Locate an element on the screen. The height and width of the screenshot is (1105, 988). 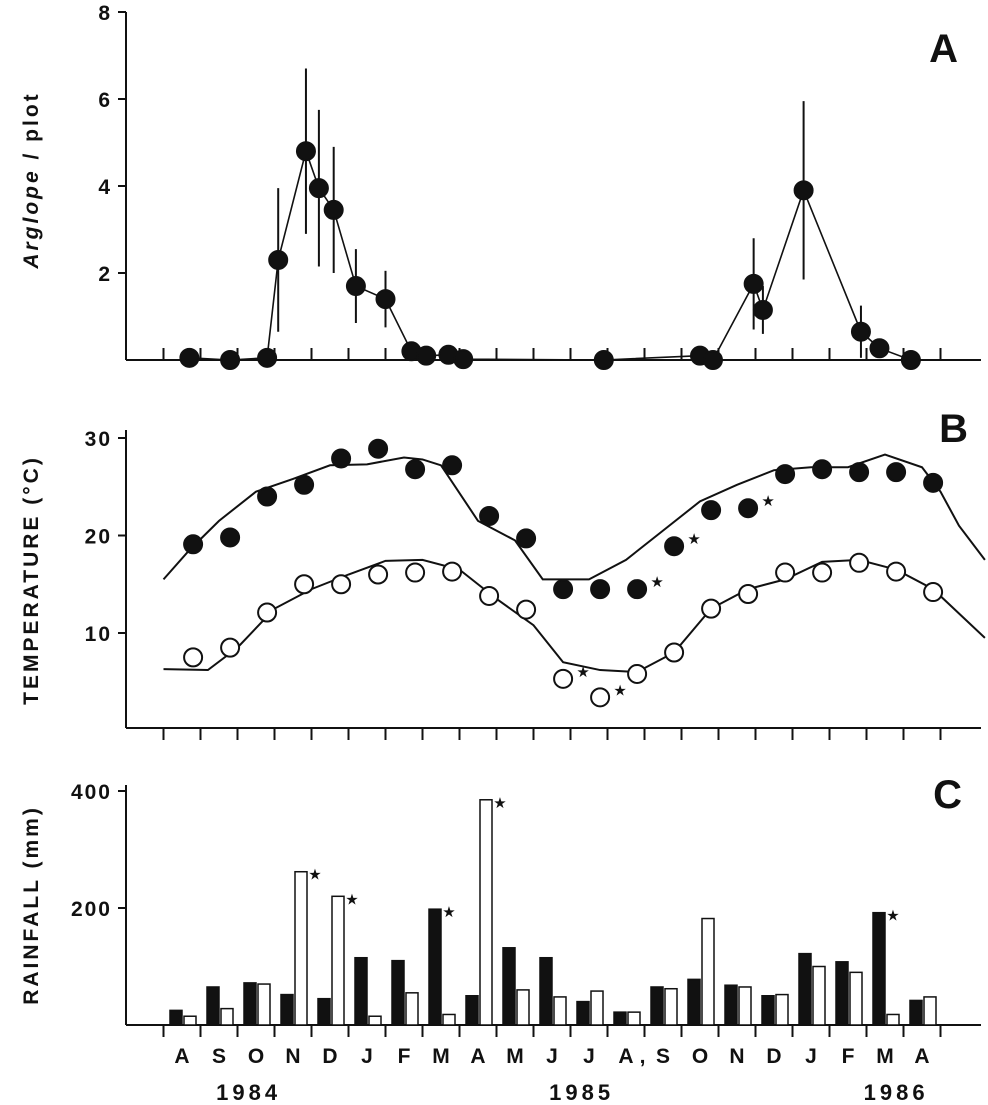
panel-c-y-tick-label: 400 is located at coordinates (91, 792).